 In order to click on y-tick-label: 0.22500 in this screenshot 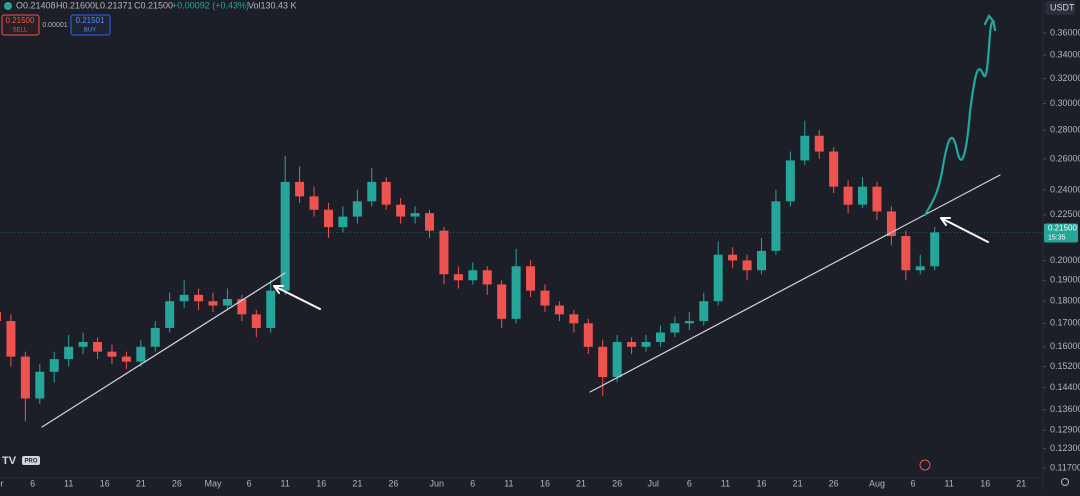, I will do `click(1065, 214)`.